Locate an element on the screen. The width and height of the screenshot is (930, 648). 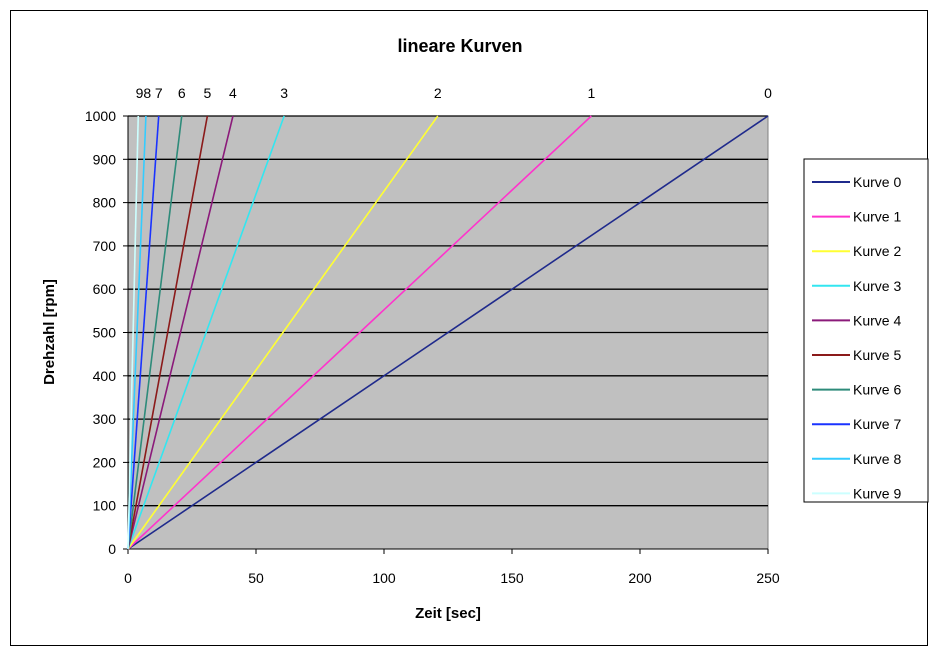
legend-label: Kurve 1 is located at coordinates (877, 217).